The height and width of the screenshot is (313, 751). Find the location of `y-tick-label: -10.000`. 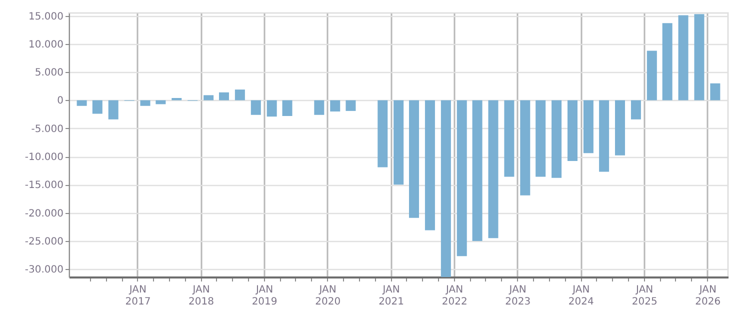

y-tick-label: -10.000 is located at coordinates (44, 158).